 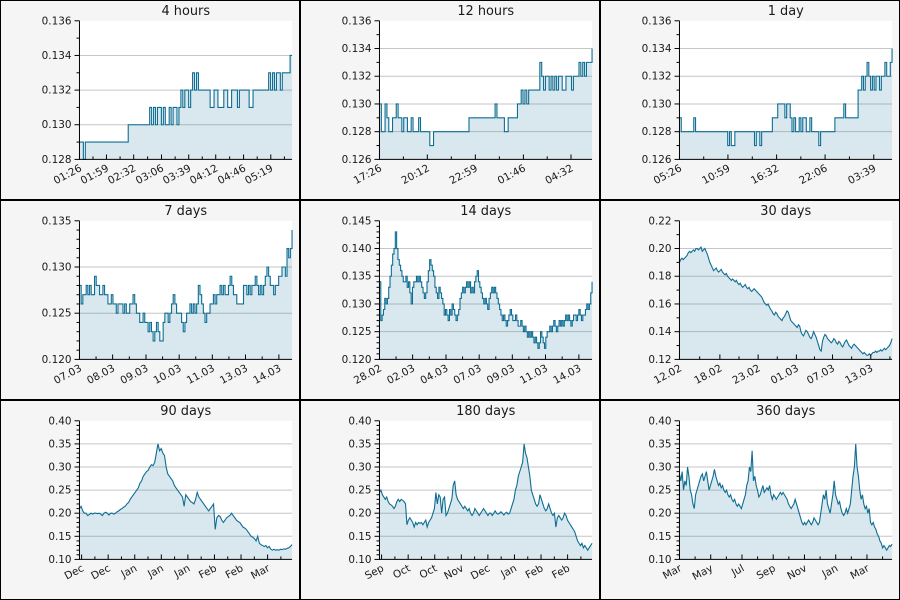 What do you see at coordinates (464, 174) in the screenshot?
I see `x-tick-label: 22:59` at bounding box center [464, 174].